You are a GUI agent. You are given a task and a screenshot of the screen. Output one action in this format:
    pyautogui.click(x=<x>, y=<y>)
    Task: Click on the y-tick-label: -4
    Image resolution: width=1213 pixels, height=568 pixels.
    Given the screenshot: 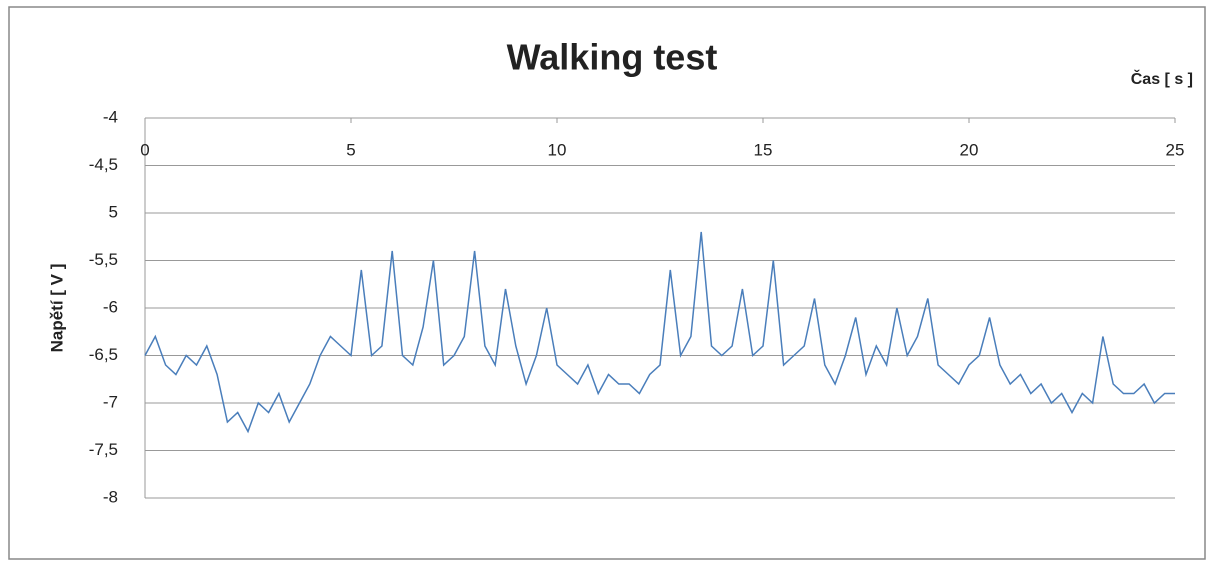 What is the action you would take?
    pyautogui.click(x=110, y=116)
    